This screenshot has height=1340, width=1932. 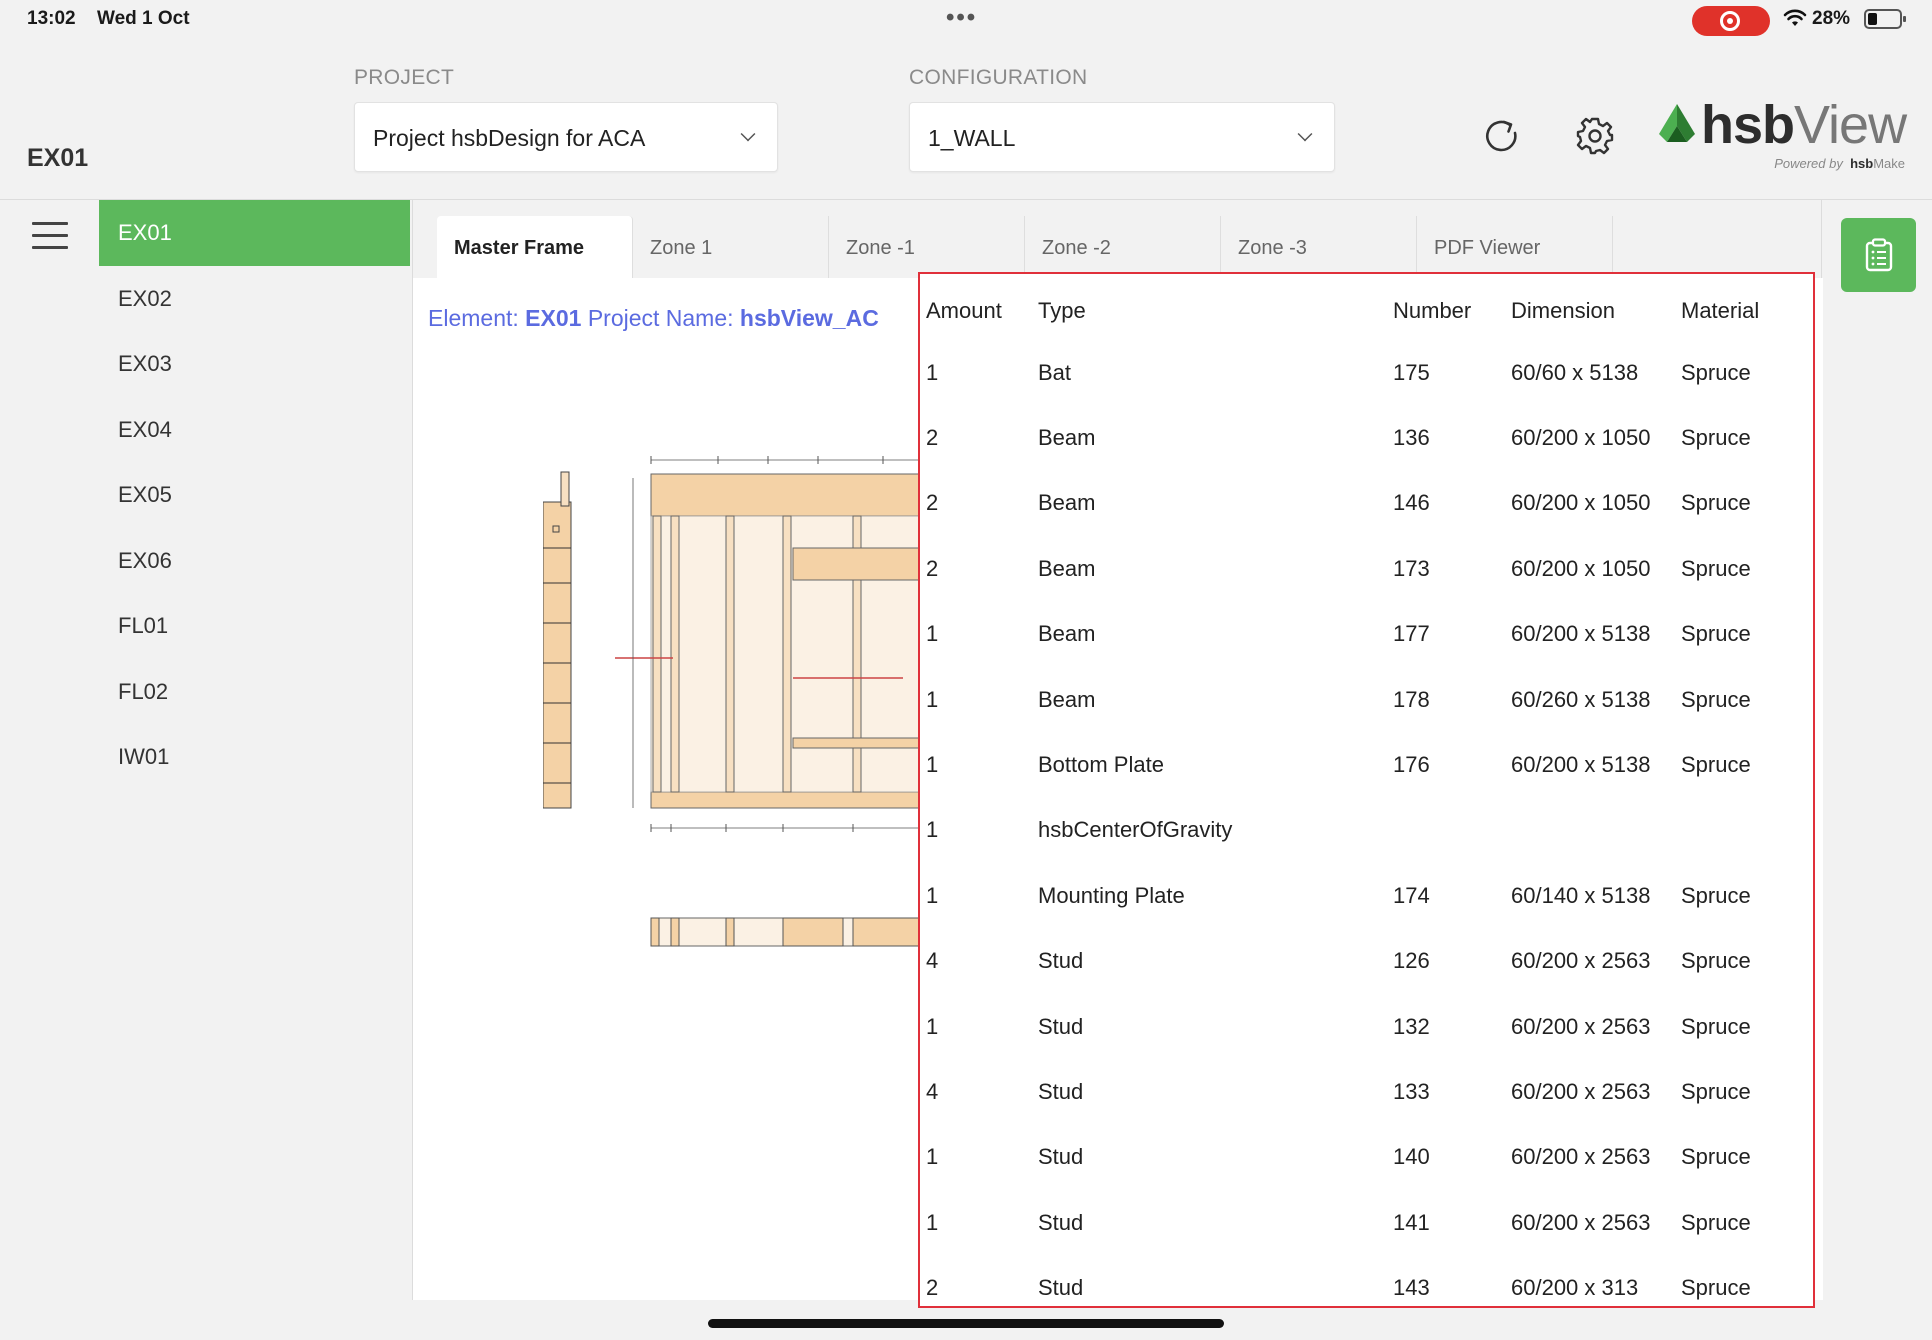 What do you see at coordinates (1366, 568) in the screenshot?
I see `table-row: 2 Beam 173 60/200 x 1050 Spruce` at bounding box center [1366, 568].